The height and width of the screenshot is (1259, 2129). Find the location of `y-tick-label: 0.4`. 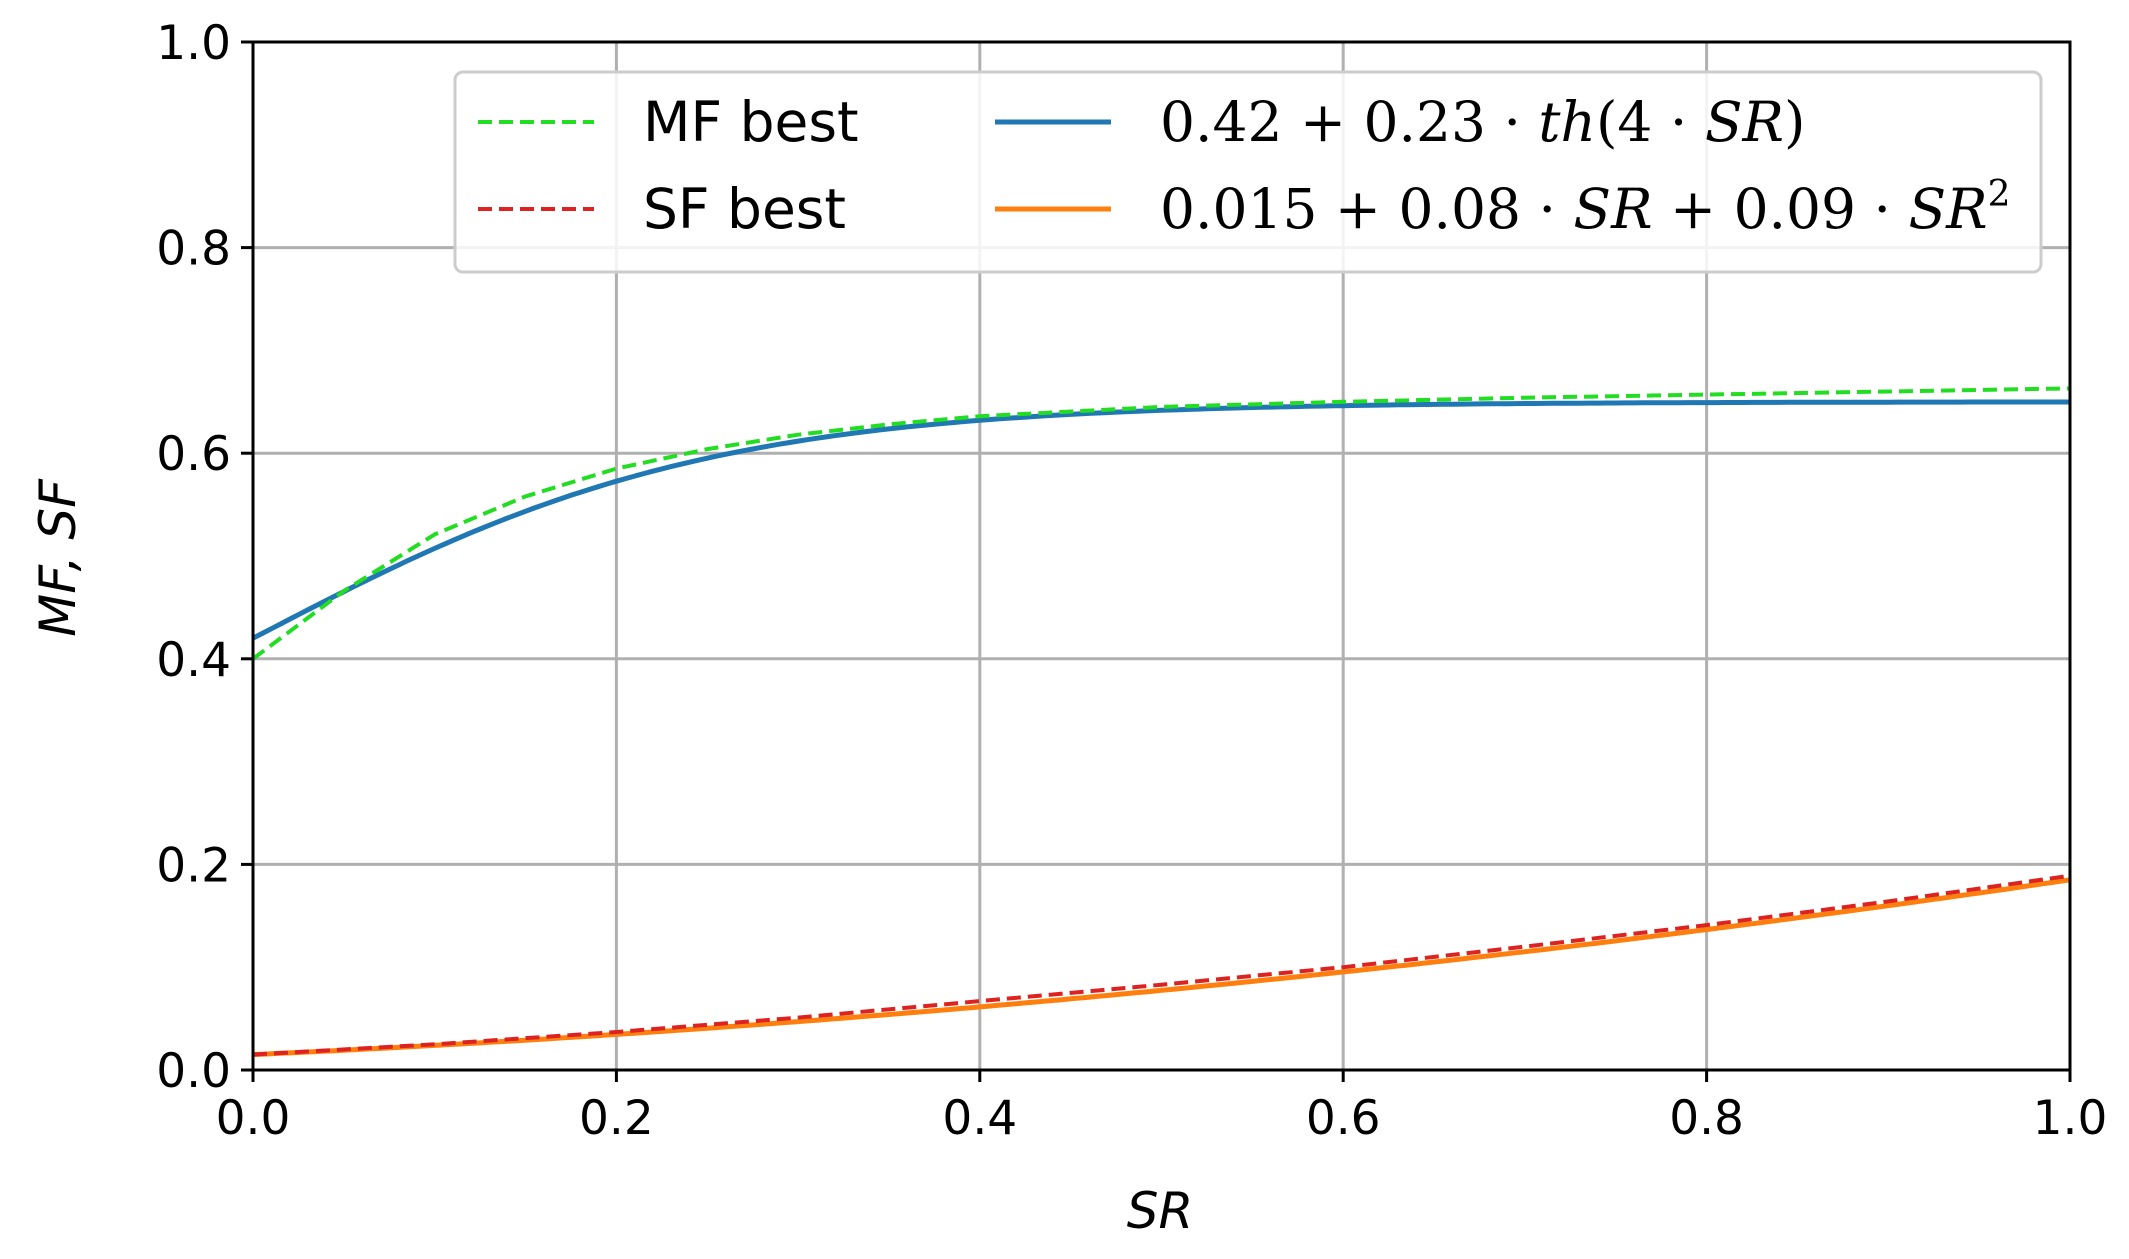

y-tick-label: 0.4 is located at coordinates (193, 660).